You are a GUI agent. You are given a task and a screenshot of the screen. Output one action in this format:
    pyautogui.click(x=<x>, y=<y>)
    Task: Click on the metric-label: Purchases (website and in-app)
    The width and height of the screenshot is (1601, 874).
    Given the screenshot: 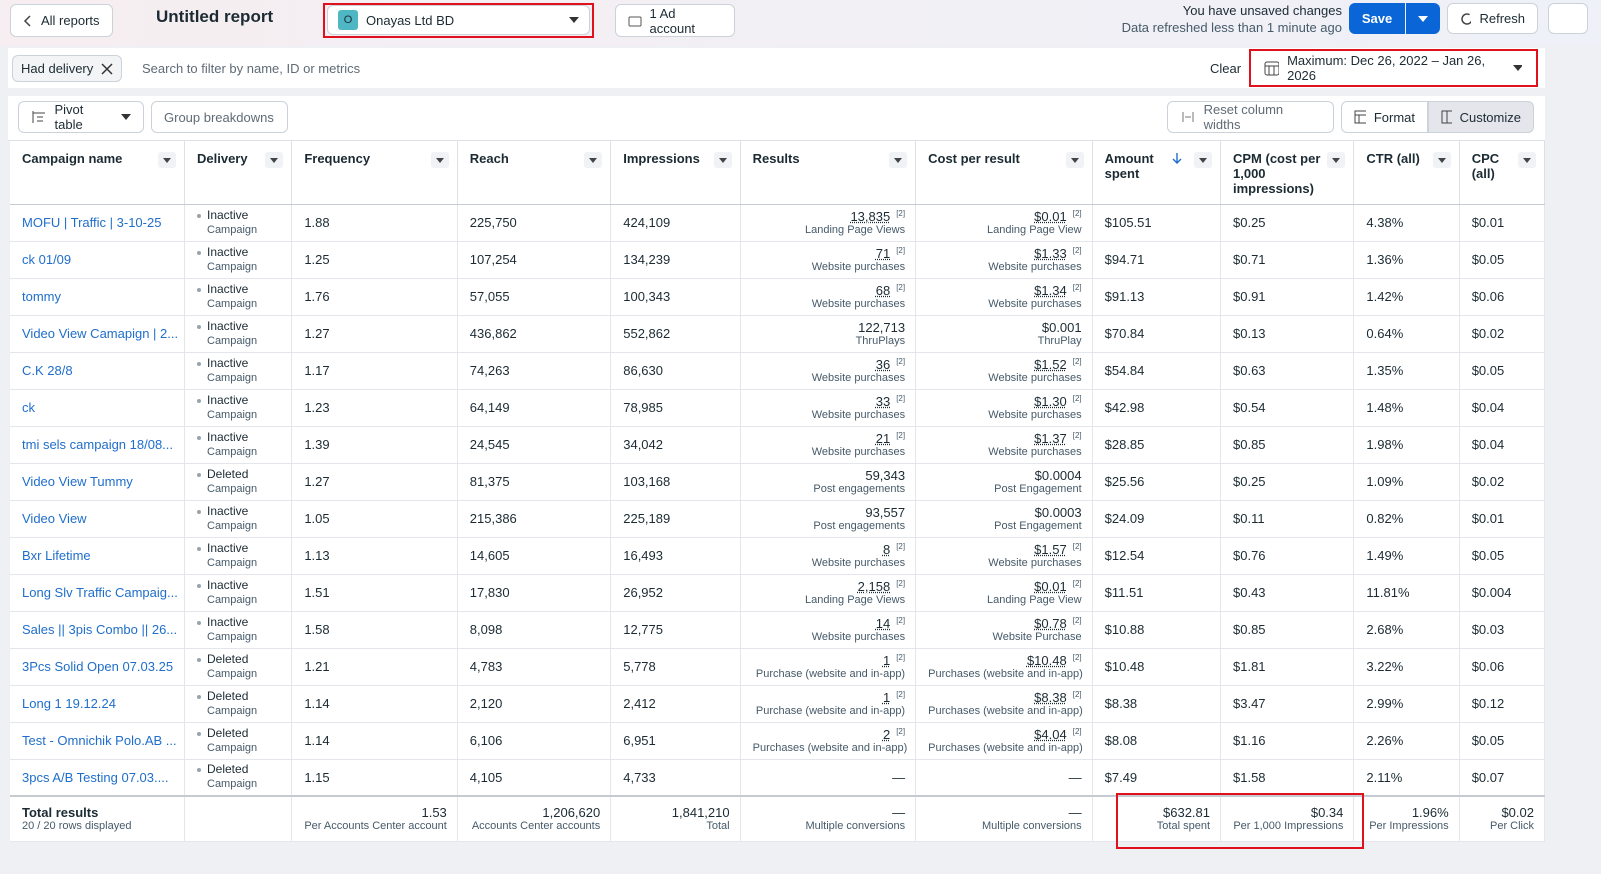 What is the action you would take?
    pyautogui.click(x=1005, y=711)
    